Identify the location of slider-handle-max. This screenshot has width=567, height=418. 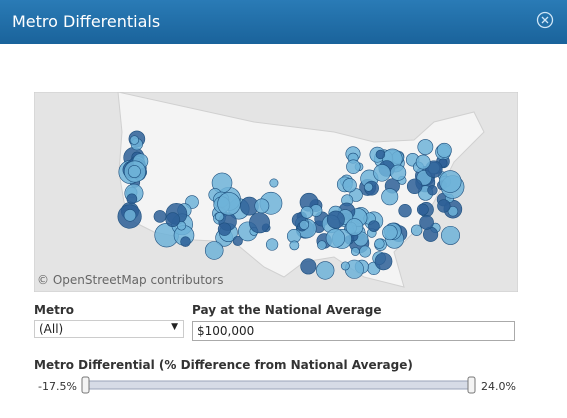
(471, 385).